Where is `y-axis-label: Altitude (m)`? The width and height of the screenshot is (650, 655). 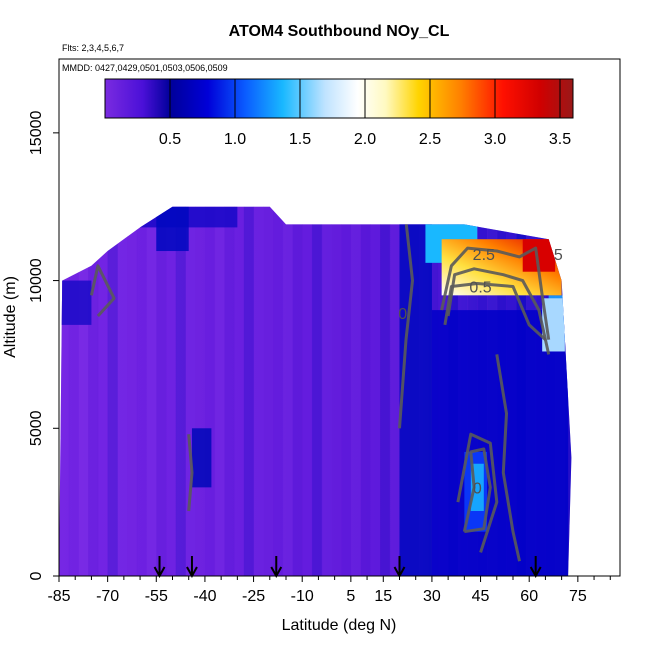
y-axis-label: Altitude (m) is located at coordinates (10, 317).